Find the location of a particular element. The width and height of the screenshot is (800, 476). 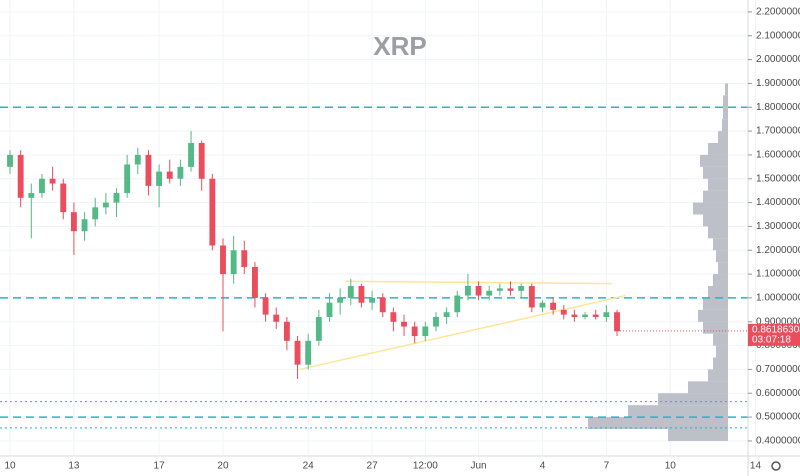

y-tick-label: 2.00000000 is located at coordinates (778, 59).